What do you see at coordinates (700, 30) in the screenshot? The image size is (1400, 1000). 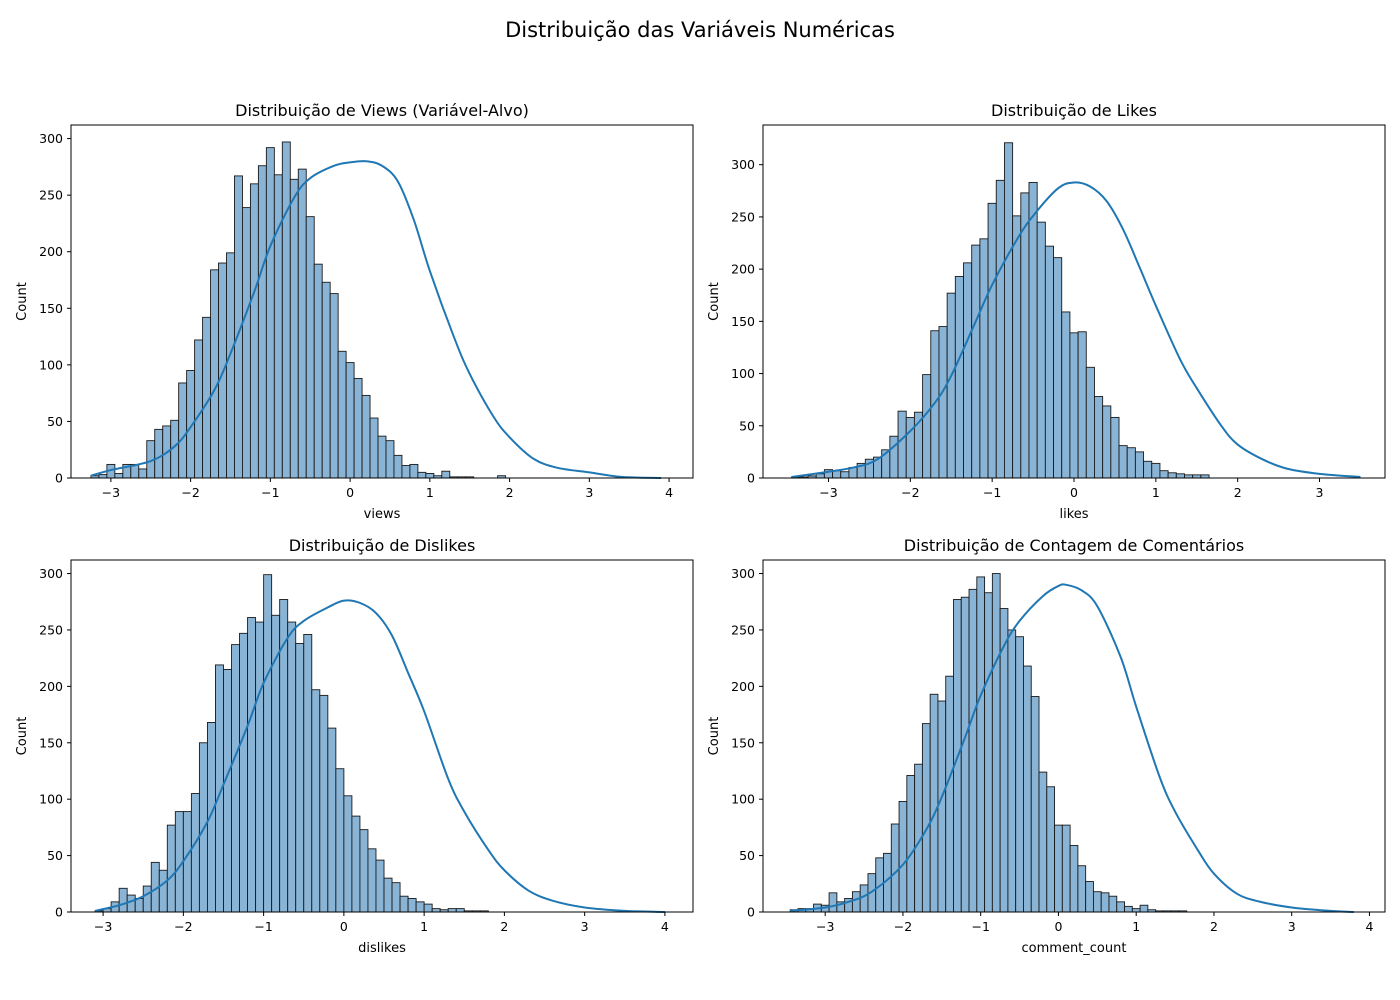 I see `figure-suptitle: Distribuição das Variáveis Numéricas` at bounding box center [700, 30].